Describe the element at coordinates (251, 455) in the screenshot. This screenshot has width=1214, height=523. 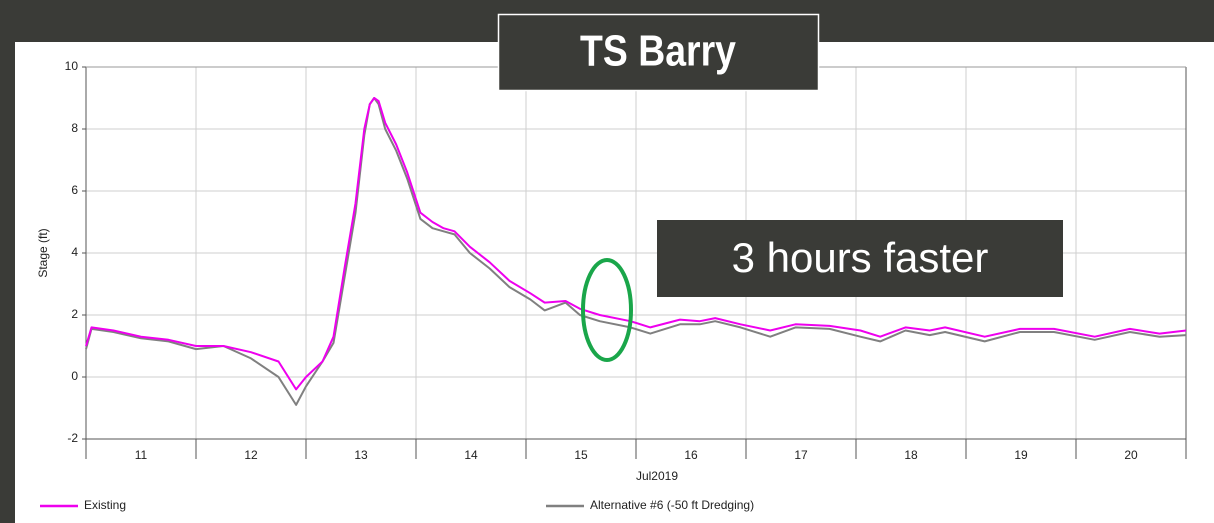
I see `x-tick-label: 12` at that location.